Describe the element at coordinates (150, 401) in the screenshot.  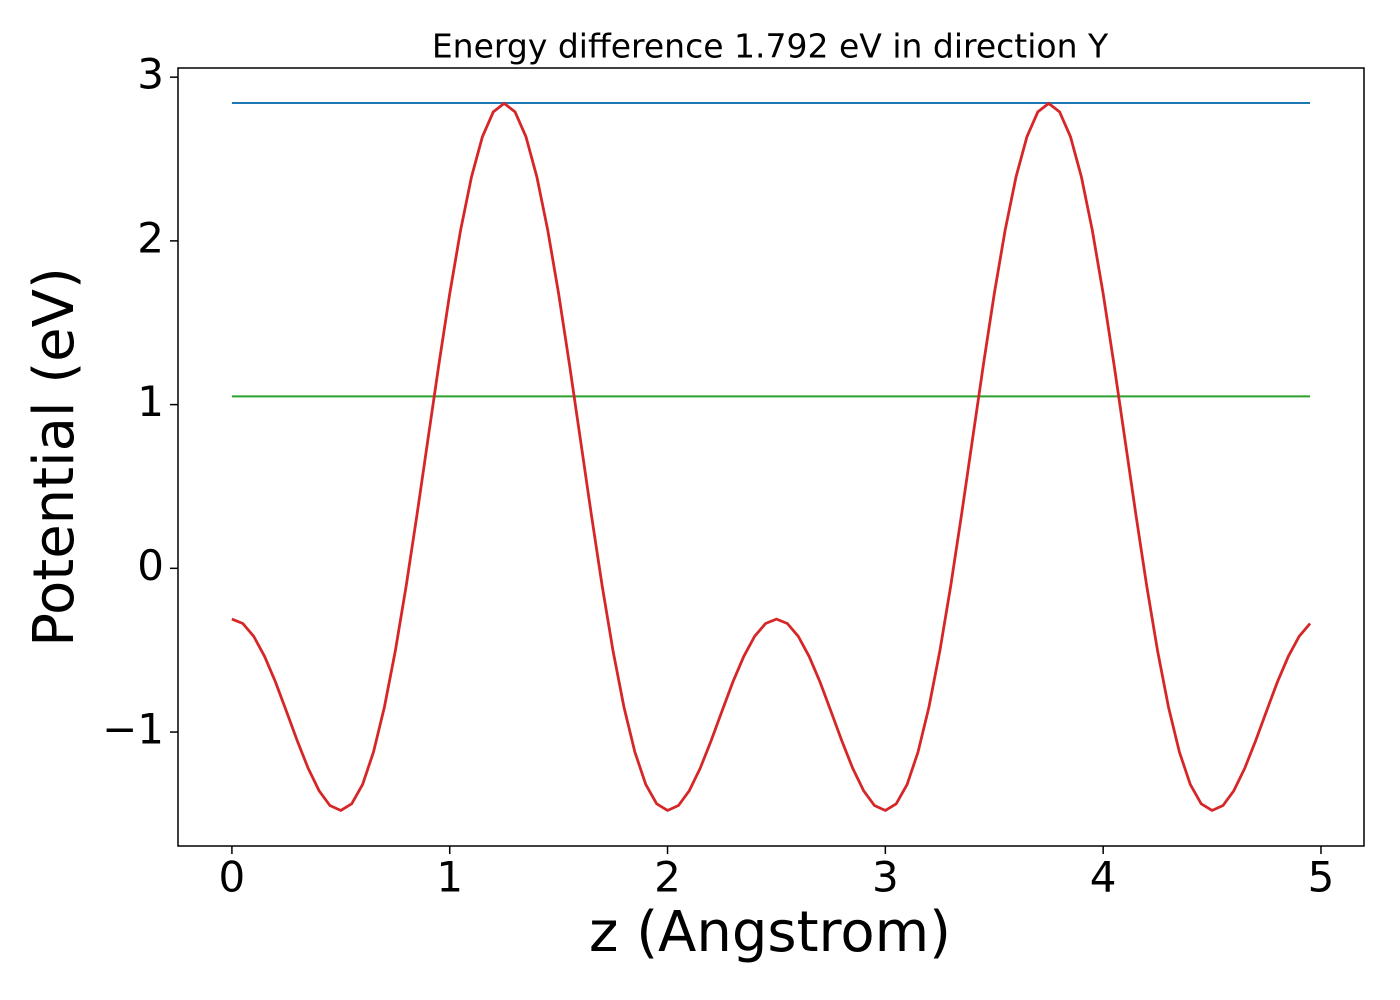
I see `y-tick-label: 1` at that location.